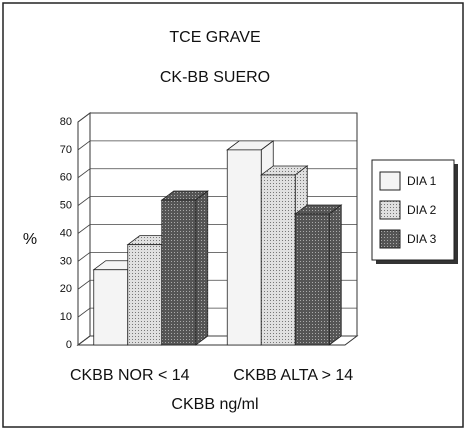  What do you see at coordinates (214, 404) in the screenshot?
I see `x-axis-label: CKBB ng/ml` at bounding box center [214, 404].